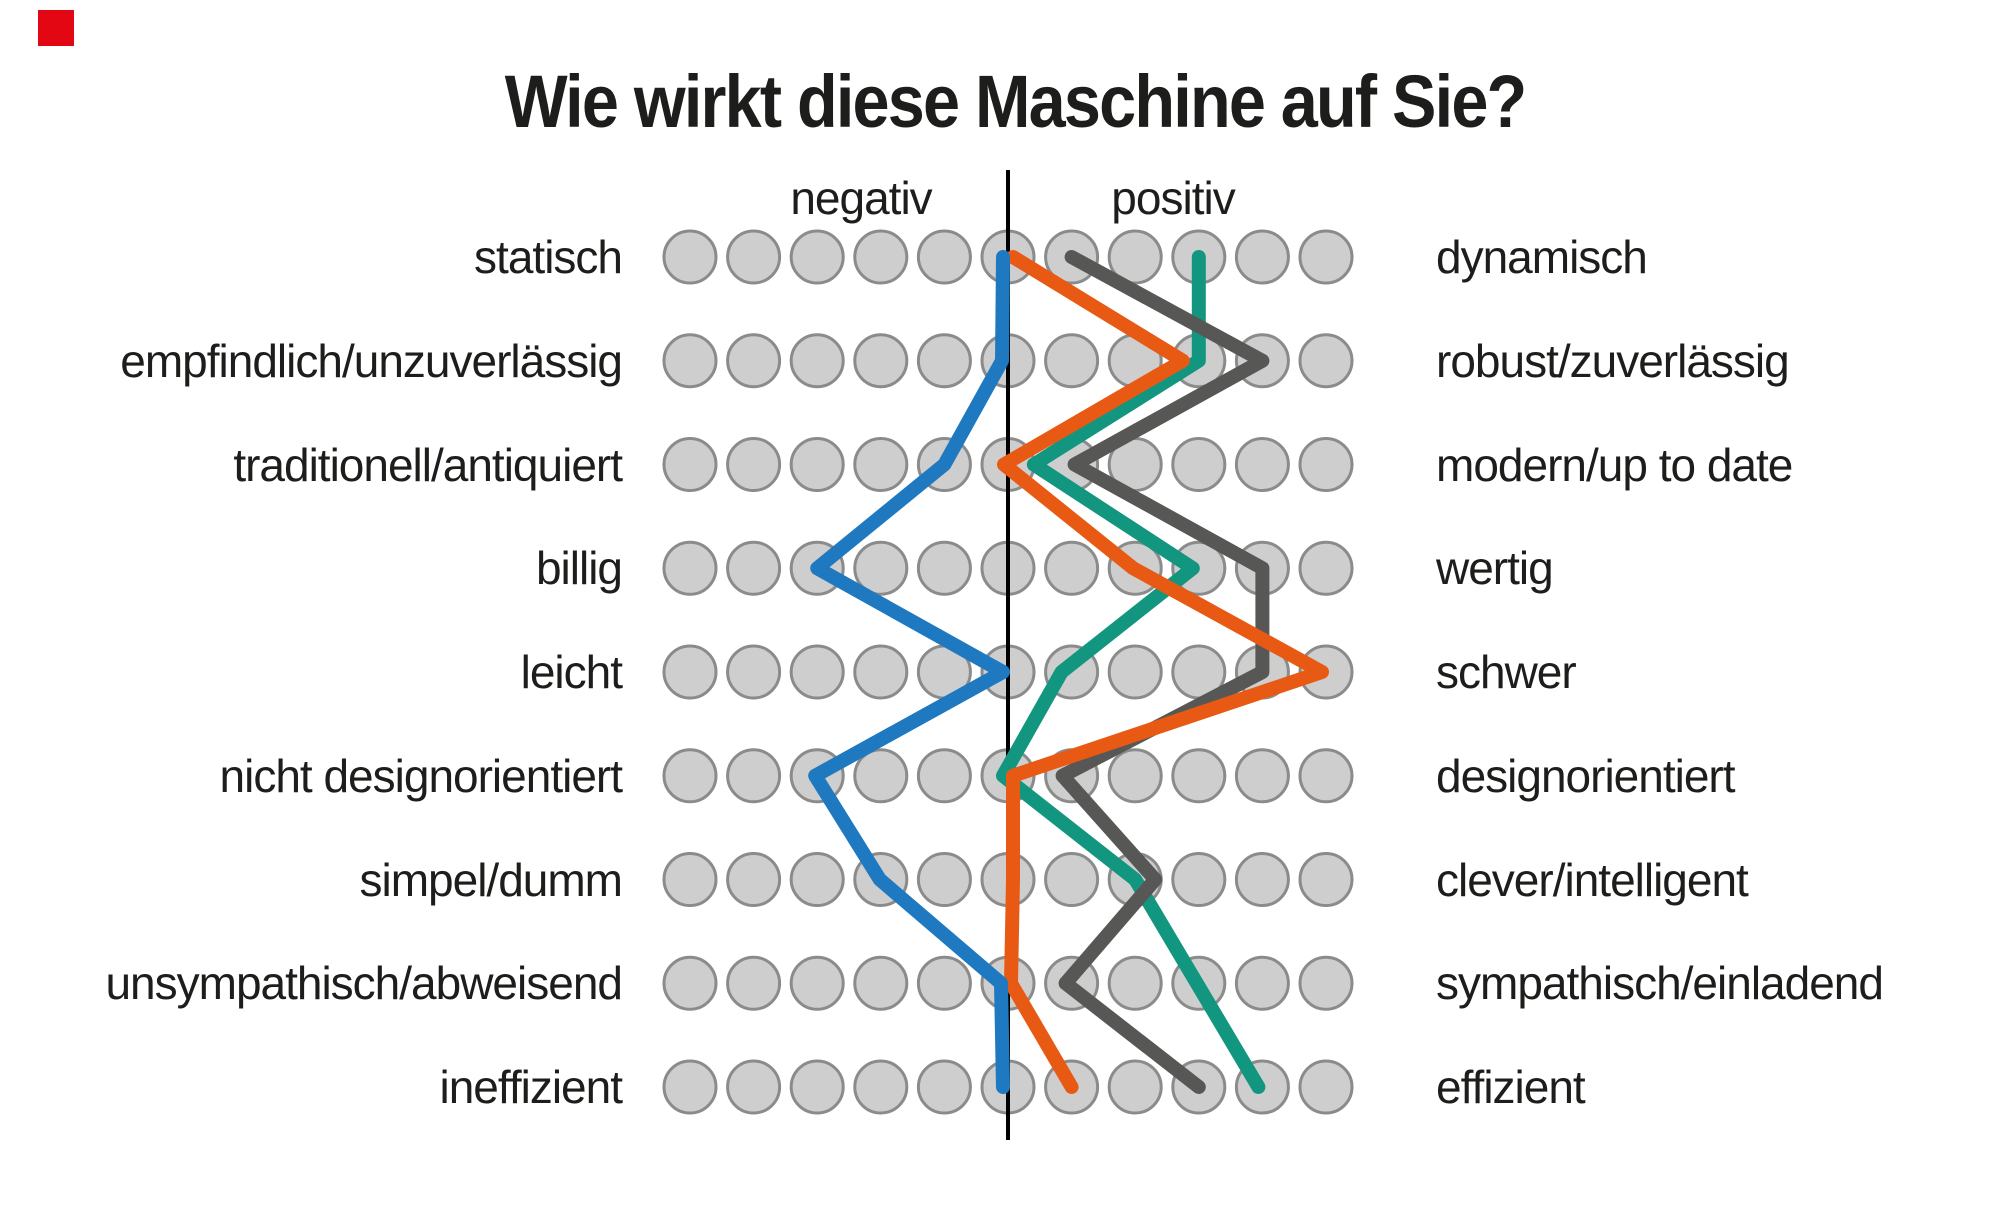 This screenshot has height=1232, width=1992. I want to click on positive-pole-label: positiv, so click(1173, 198).